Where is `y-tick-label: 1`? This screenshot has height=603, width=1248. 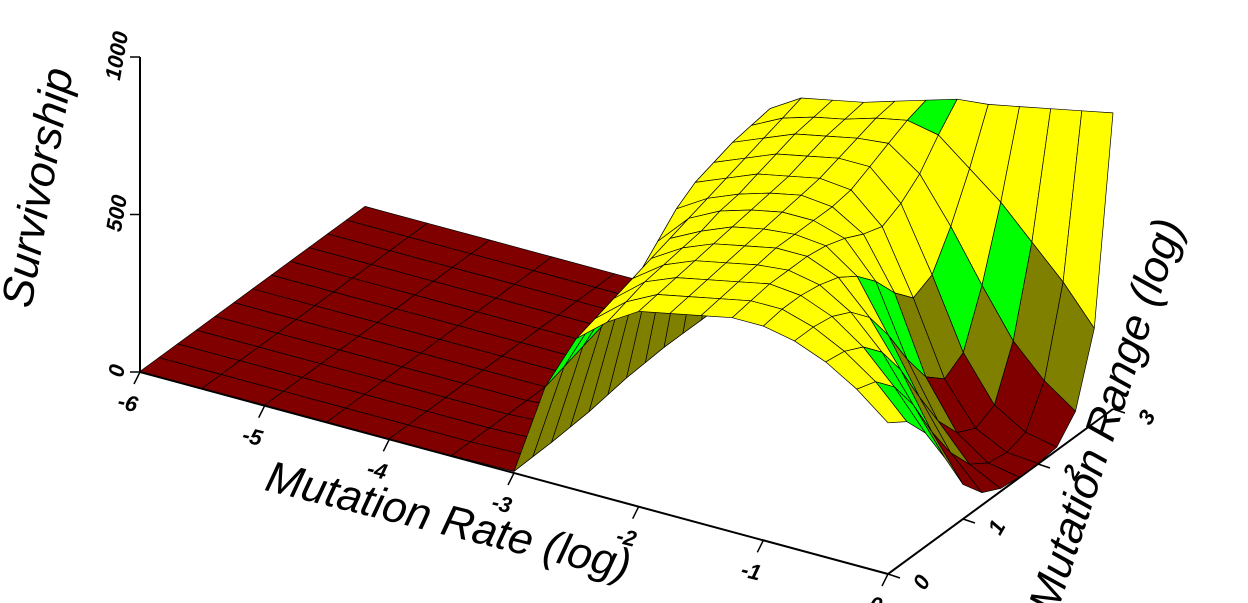
y-tick-label: 1 is located at coordinates (997, 527).